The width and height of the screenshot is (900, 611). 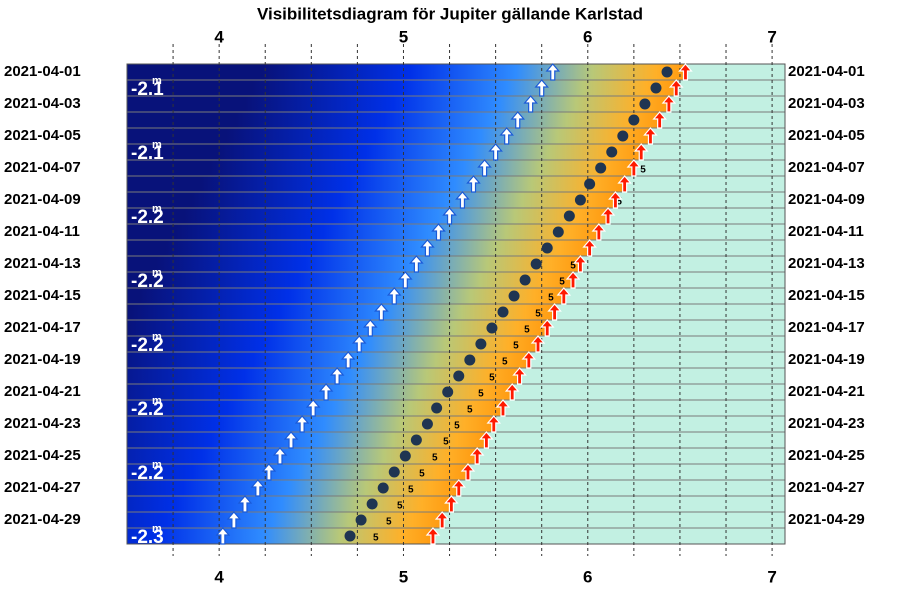 I want to click on x-tick-label: 4, so click(x=219, y=576).